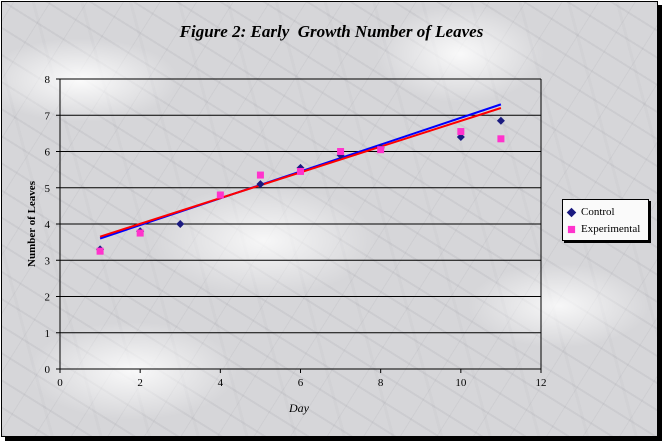 Image resolution: width=663 pixels, height=442 pixels. I want to click on x-tick-label-2: 2, so click(140, 383).